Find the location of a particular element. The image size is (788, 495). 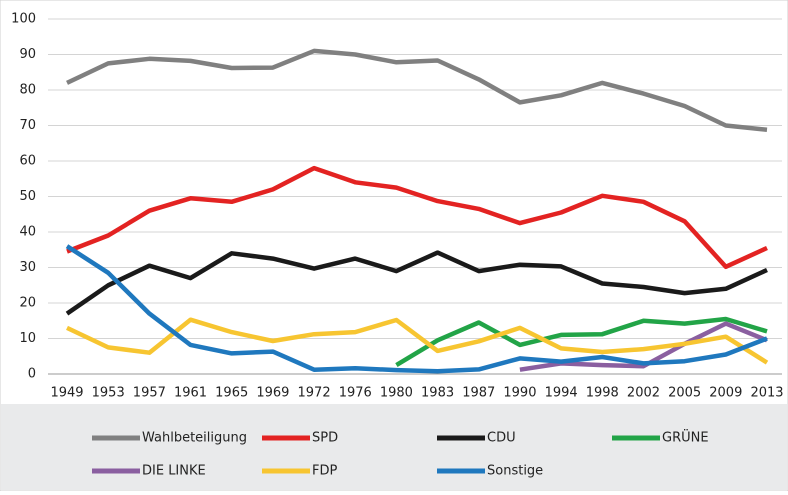

x-tick-label: 1953 is located at coordinates (108, 393).